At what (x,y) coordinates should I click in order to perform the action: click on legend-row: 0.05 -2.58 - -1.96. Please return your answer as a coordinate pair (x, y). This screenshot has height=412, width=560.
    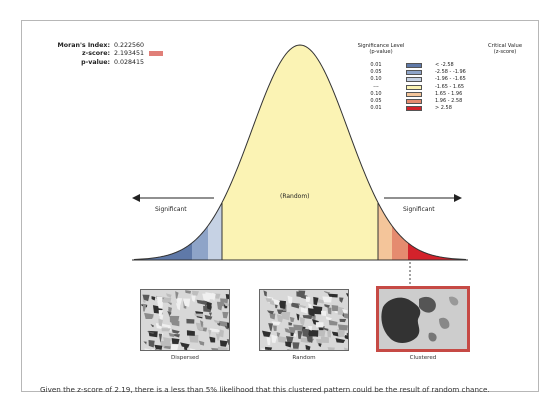
    Looking at the image, I should click on (442, 72).